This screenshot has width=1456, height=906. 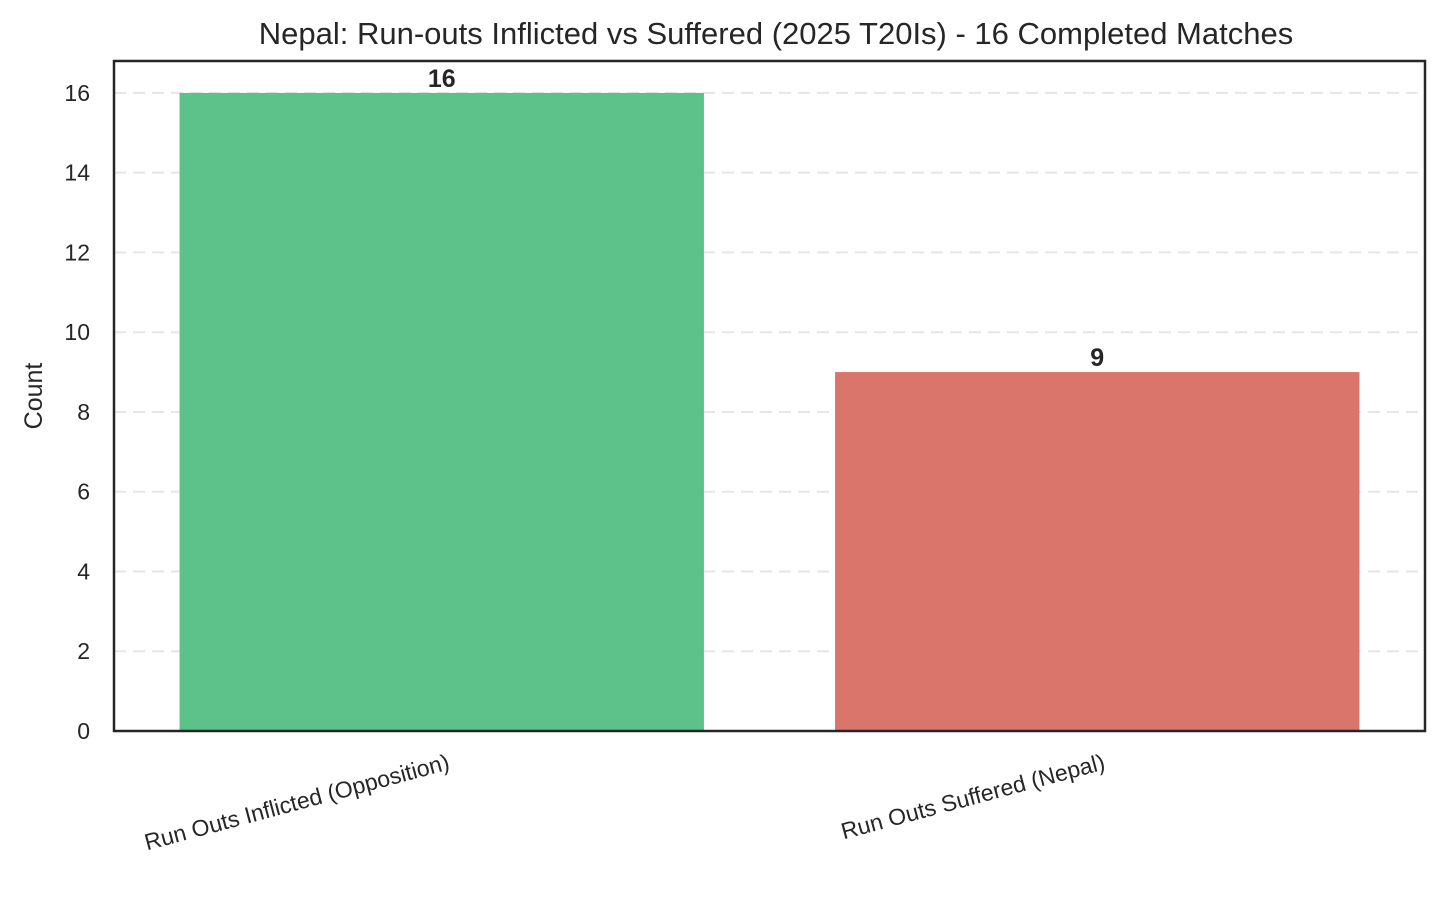 What do you see at coordinates (77, 93) in the screenshot?
I see `y-tick-label: 16` at bounding box center [77, 93].